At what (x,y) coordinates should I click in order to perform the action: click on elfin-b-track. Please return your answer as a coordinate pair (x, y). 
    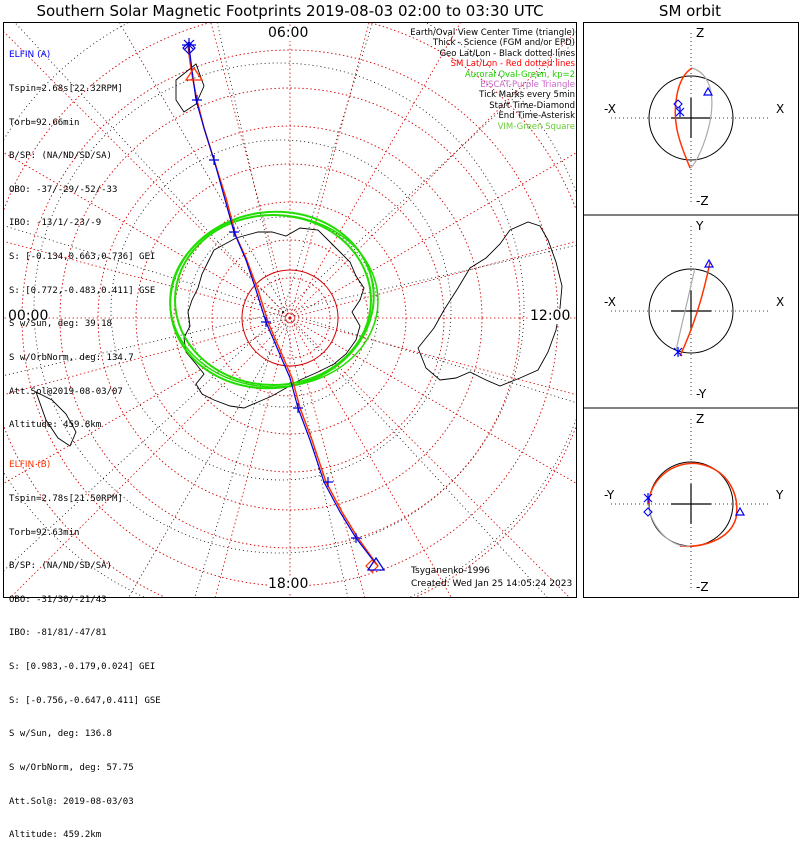
    Looking at the image, I should click on (283, 306).